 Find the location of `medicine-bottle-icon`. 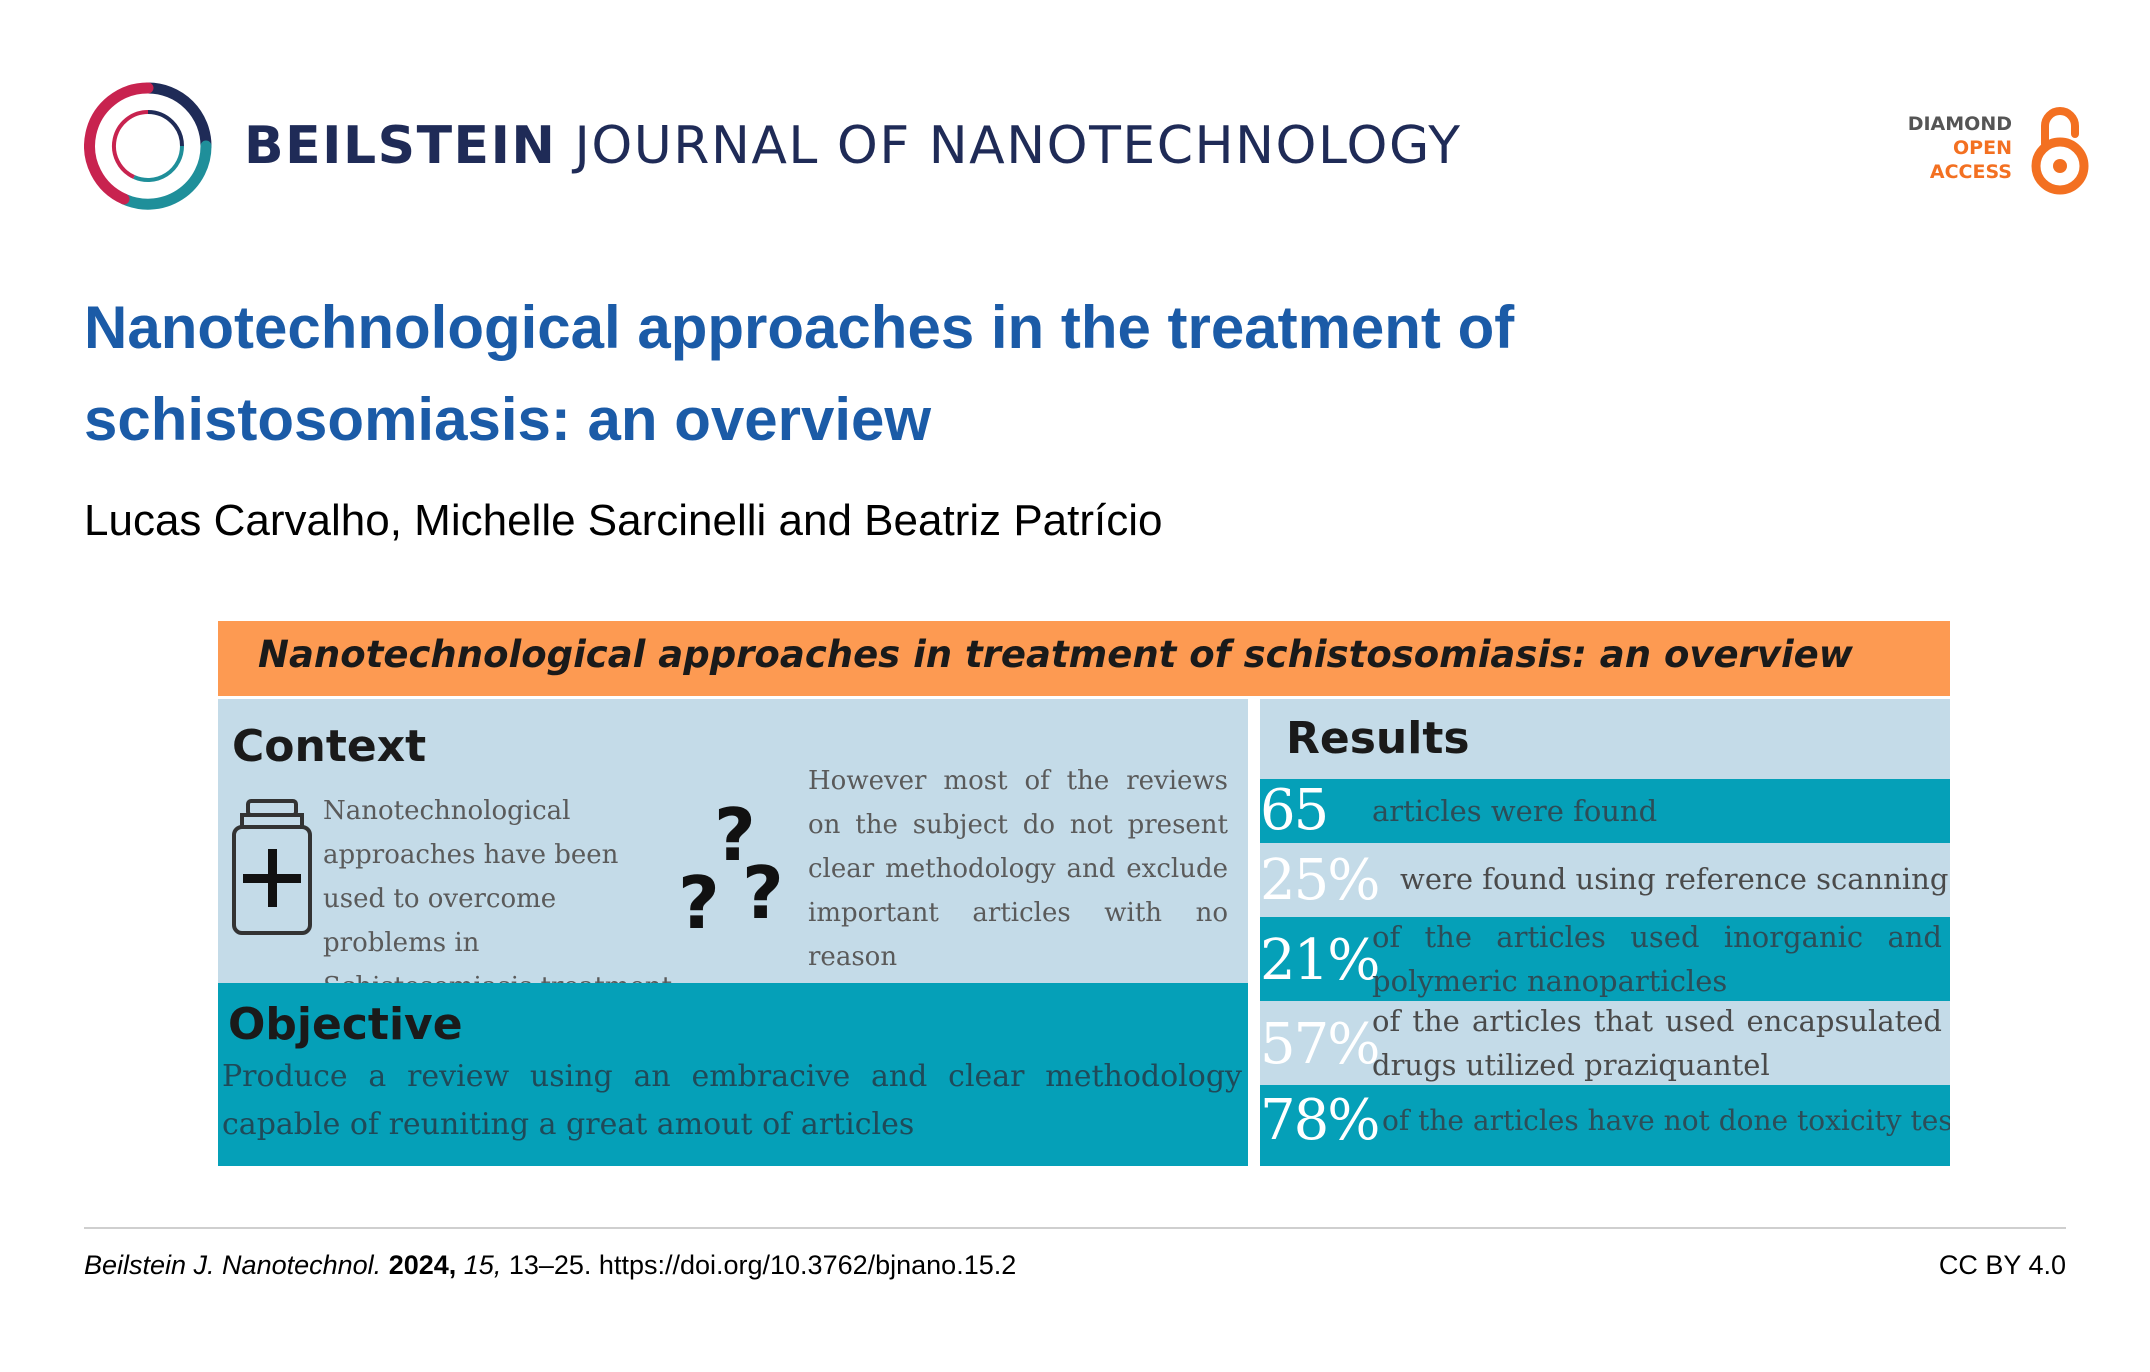

medicine-bottle-icon is located at coordinates (272, 867).